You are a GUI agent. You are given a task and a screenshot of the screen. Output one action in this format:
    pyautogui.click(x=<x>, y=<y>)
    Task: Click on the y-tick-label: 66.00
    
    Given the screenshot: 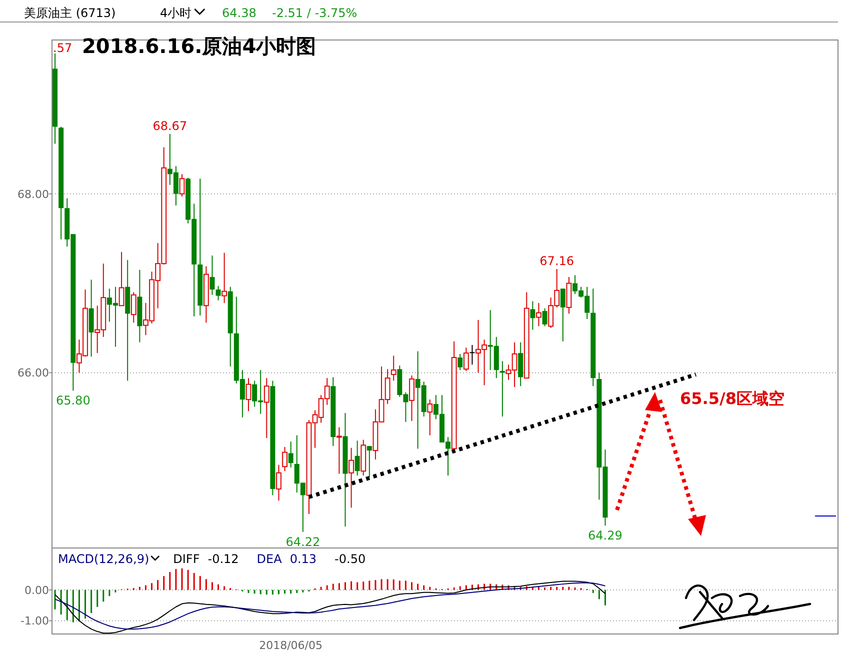 What is the action you would take?
    pyautogui.click(x=33, y=373)
    